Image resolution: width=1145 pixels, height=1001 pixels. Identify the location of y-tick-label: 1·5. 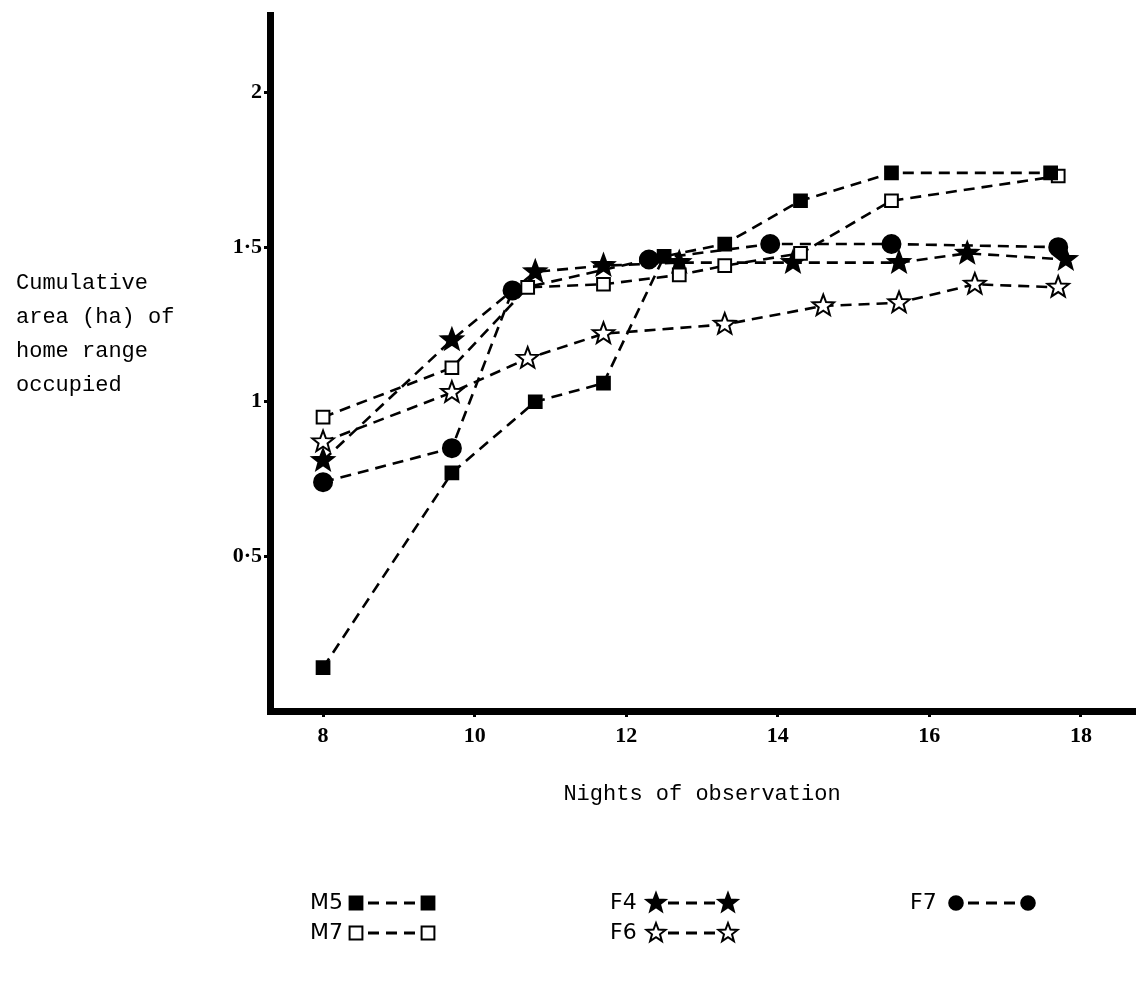
(247, 245).